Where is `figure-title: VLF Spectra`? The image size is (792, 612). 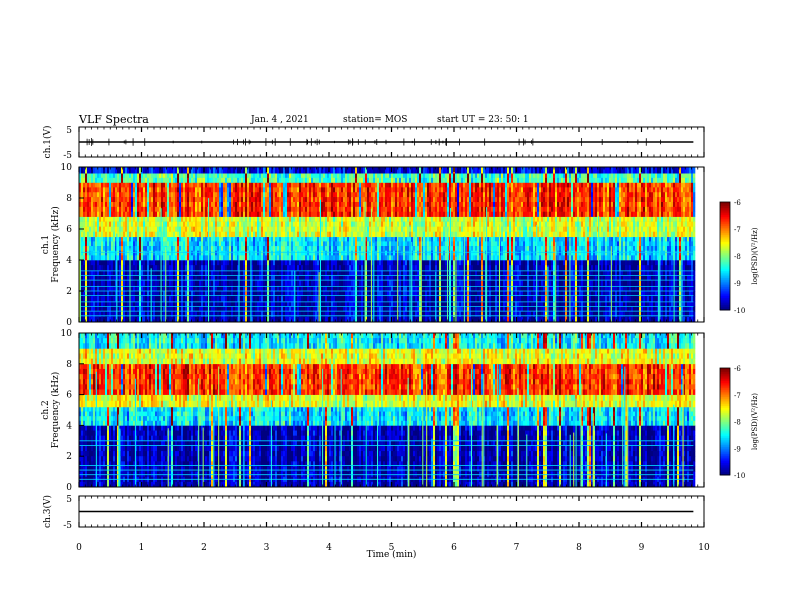 figure-title: VLF Spectra is located at coordinates (114, 119).